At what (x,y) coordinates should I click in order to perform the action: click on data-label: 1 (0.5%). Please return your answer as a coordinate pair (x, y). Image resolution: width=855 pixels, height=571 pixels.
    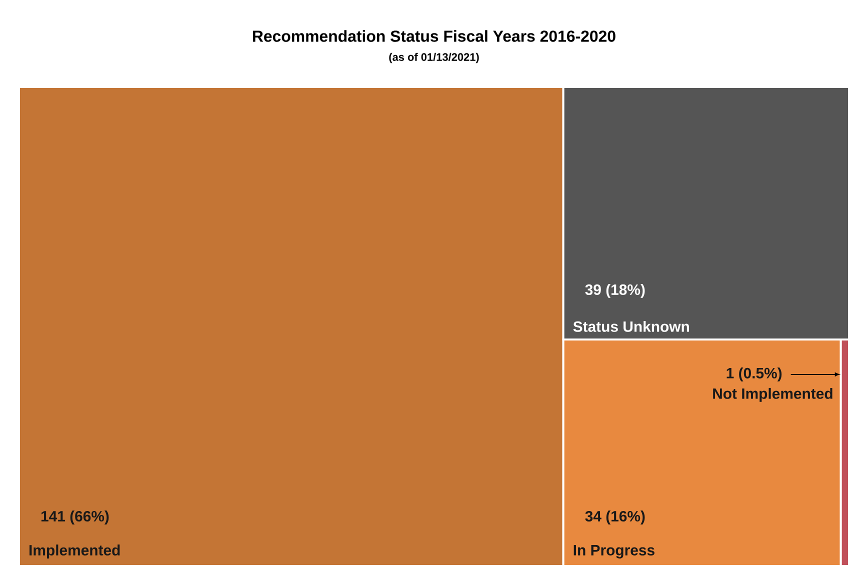
    Looking at the image, I should click on (754, 374).